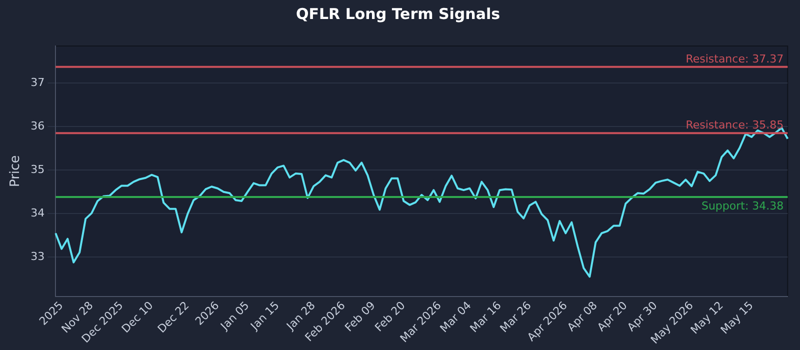 This screenshot has height=350, width=800. I want to click on ref-line-label: Support: 34.38, so click(742, 205).